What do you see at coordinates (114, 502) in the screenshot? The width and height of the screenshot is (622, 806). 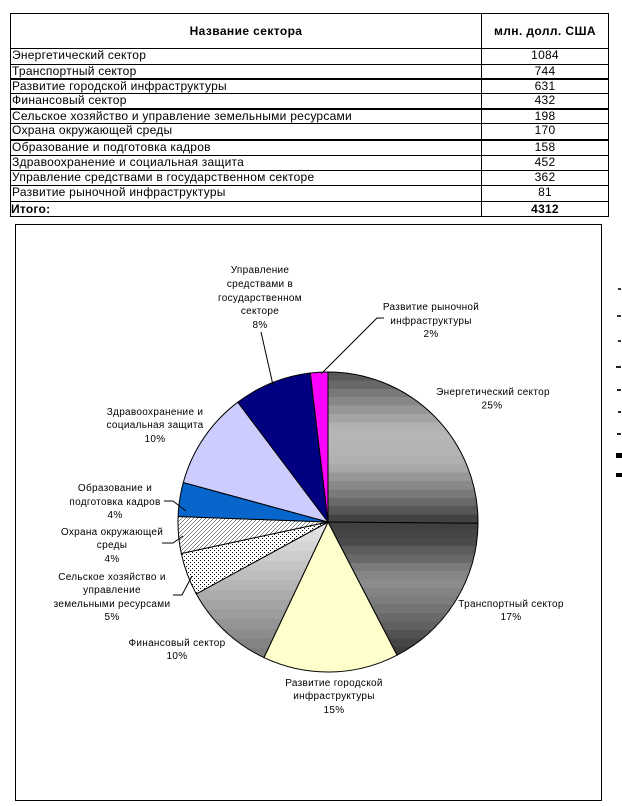 I see `svg-text: подготовка кадров` at bounding box center [114, 502].